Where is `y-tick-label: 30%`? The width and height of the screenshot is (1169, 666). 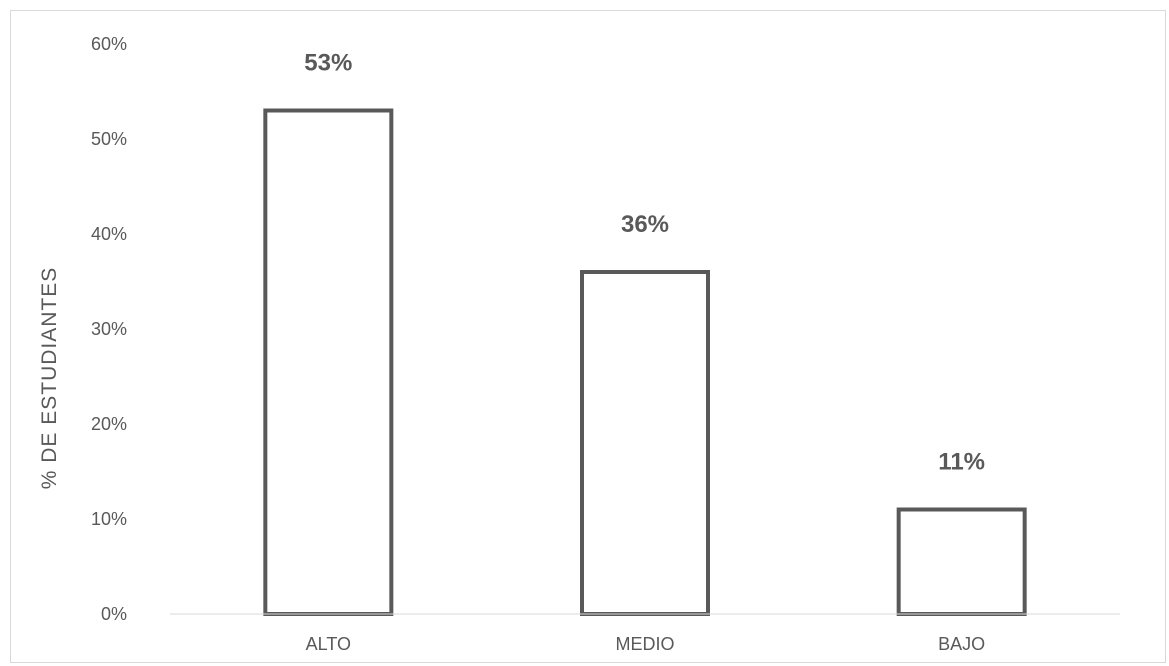 y-tick-label: 30% is located at coordinates (109, 329).